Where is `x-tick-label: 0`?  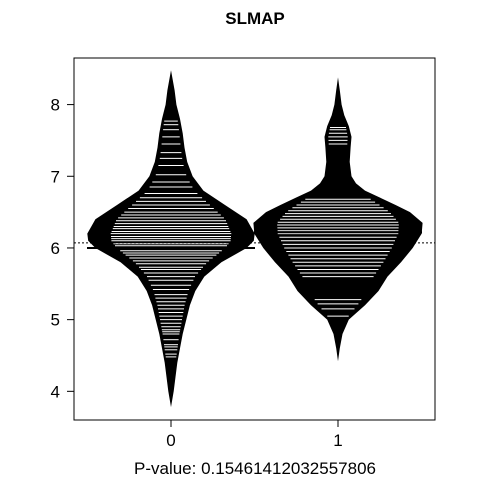
x-tick-label: 0 is located at coordinates (170, 440).